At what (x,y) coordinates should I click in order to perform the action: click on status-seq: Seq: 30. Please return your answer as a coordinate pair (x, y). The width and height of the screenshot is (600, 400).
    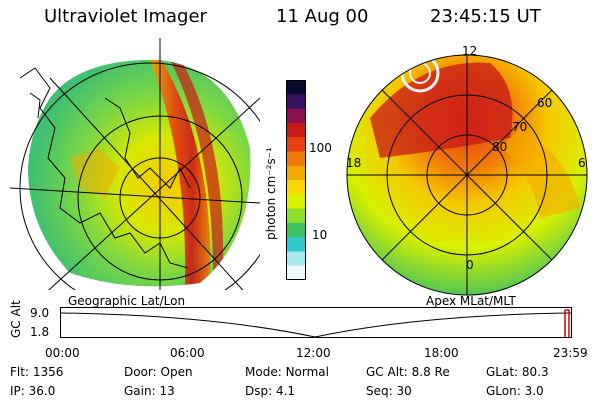
    Looking at the image, I should click on (389, 391).